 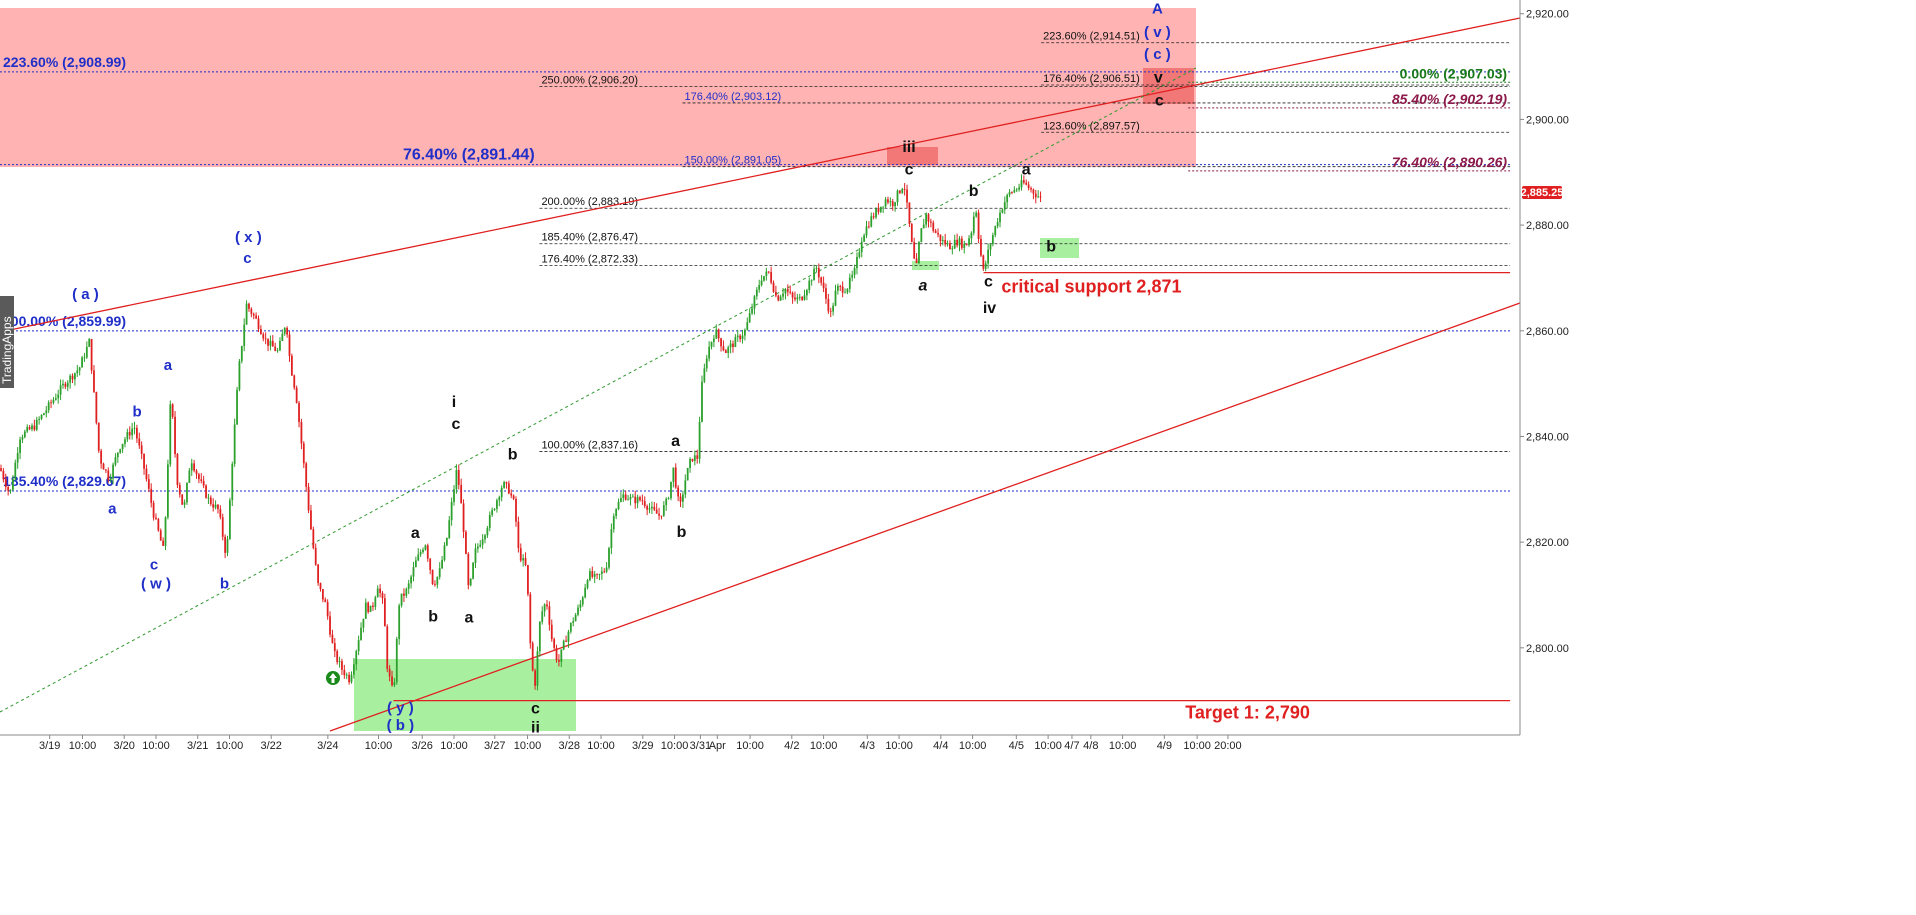 I want to click on fib-level-label: 185.40% (2,876.47), so click(x=589, y=238).